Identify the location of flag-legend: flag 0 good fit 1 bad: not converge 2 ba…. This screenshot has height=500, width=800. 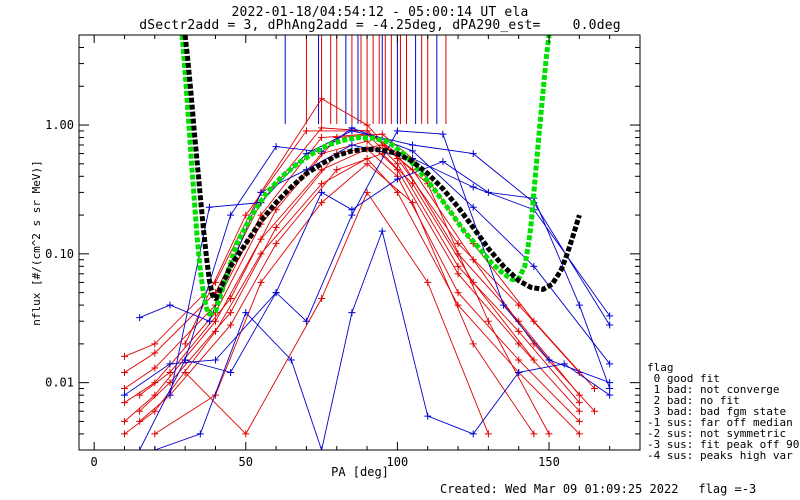
(723, 411).